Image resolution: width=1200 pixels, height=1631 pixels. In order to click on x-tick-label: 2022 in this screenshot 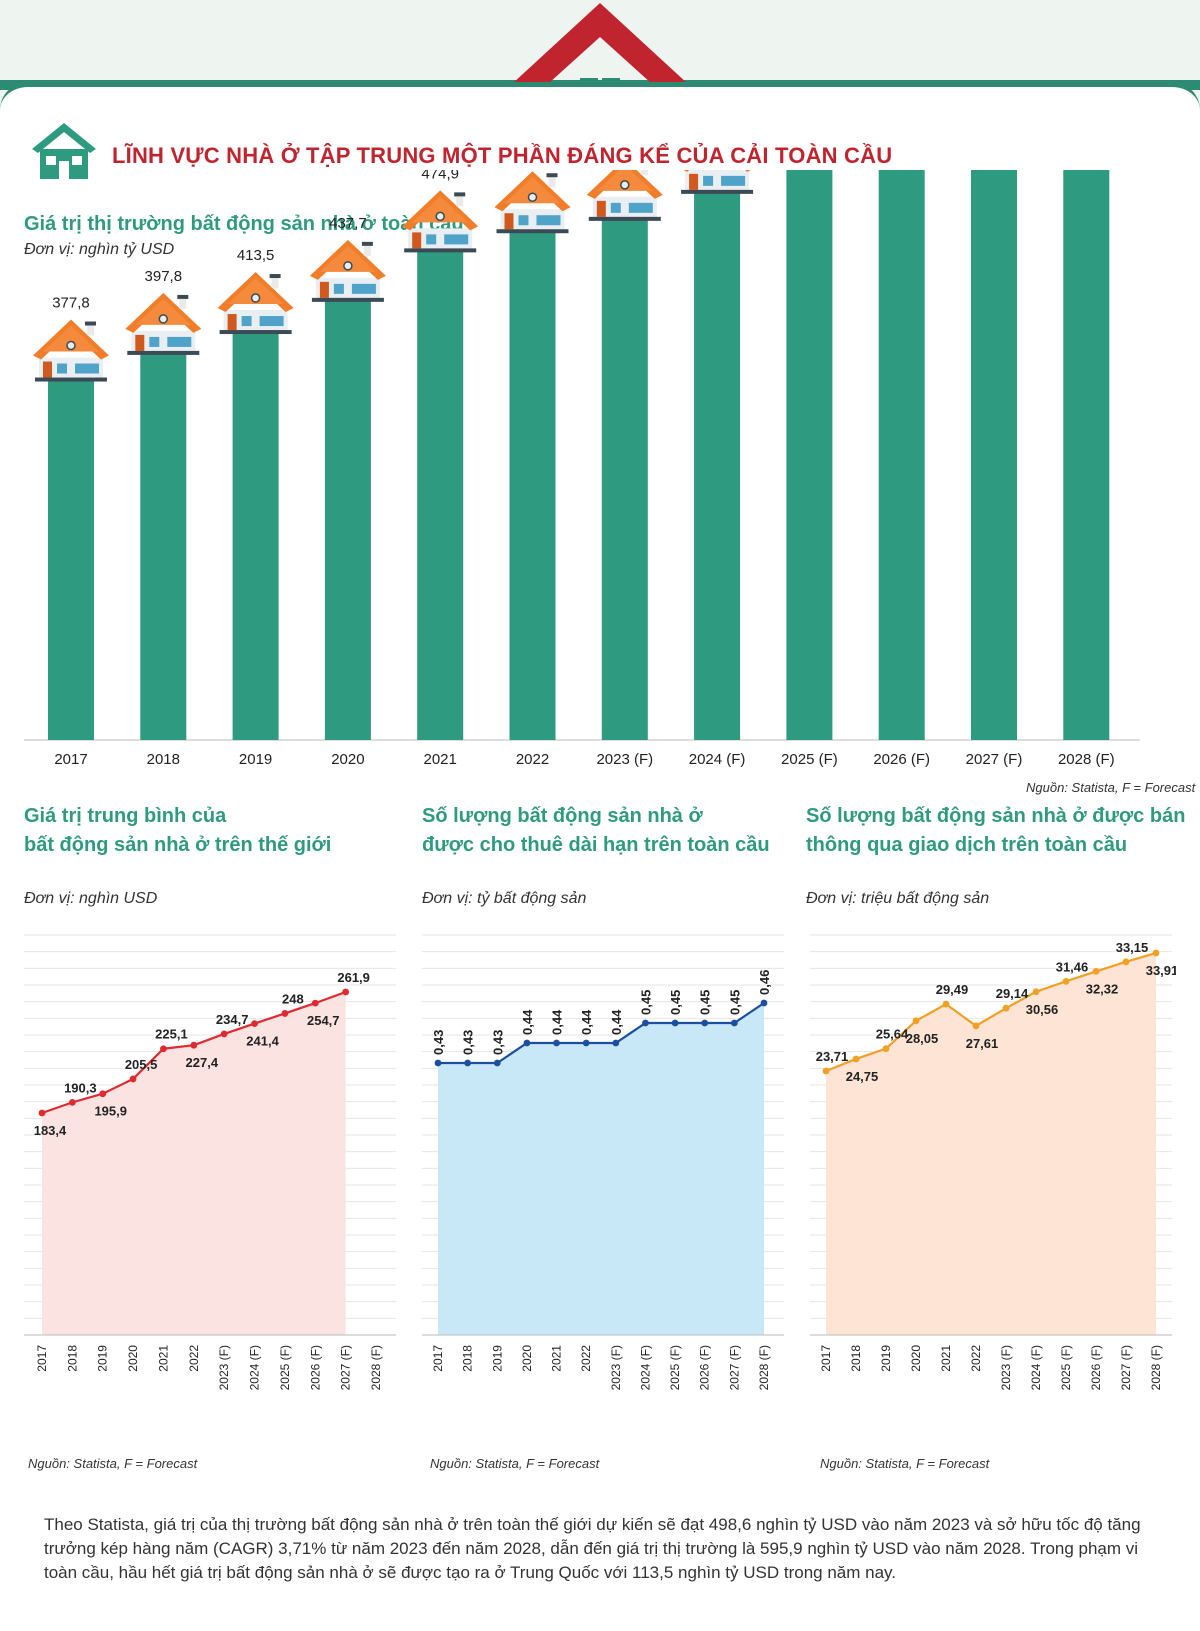, I will do `click(586, 1358)`.